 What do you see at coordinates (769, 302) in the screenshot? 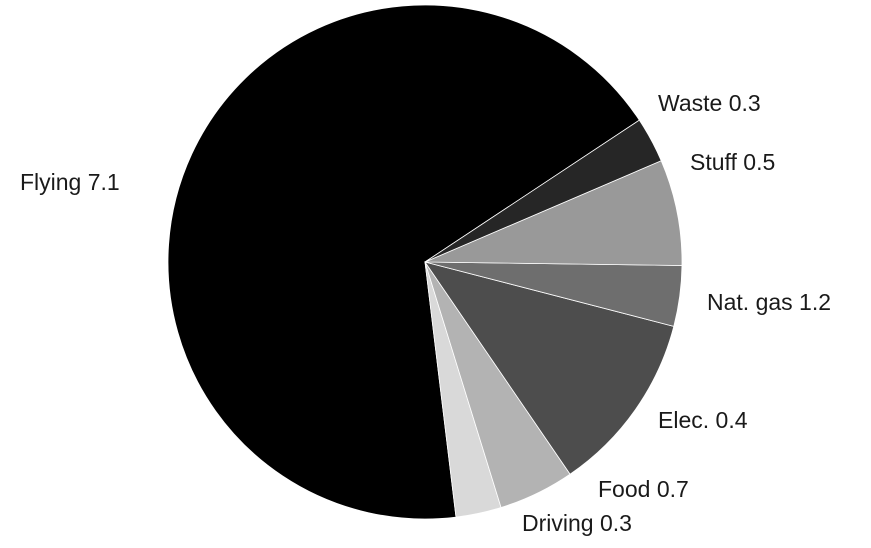
I see `label-nat-gas: Nat. gas 1.2` at bounding box center [769, 302].